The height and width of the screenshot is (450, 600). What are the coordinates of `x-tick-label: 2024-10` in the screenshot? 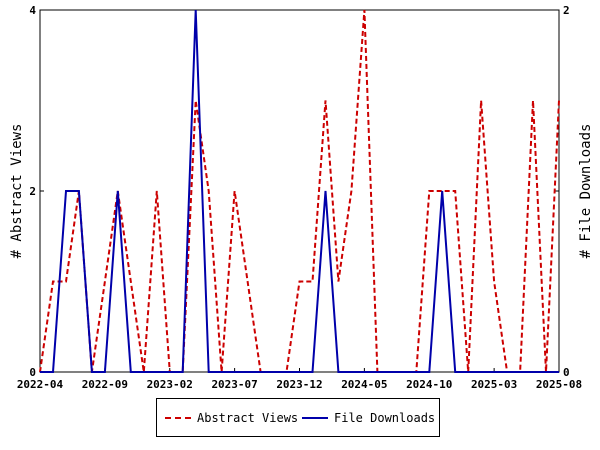 It's located at (429, 384).